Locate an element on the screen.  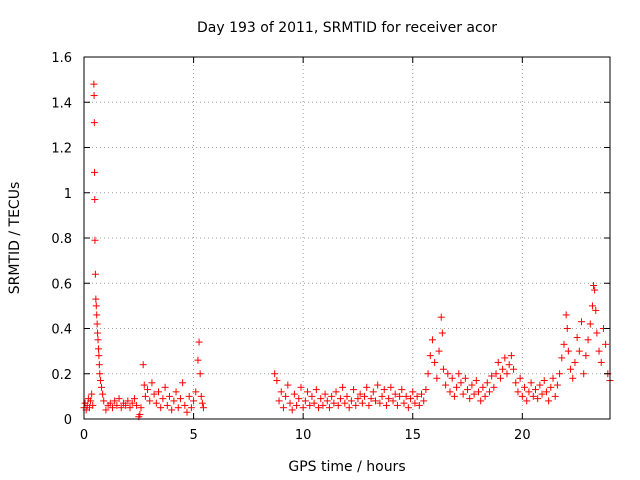
x-tick-label: 15 is located at coordinates (412, 435).